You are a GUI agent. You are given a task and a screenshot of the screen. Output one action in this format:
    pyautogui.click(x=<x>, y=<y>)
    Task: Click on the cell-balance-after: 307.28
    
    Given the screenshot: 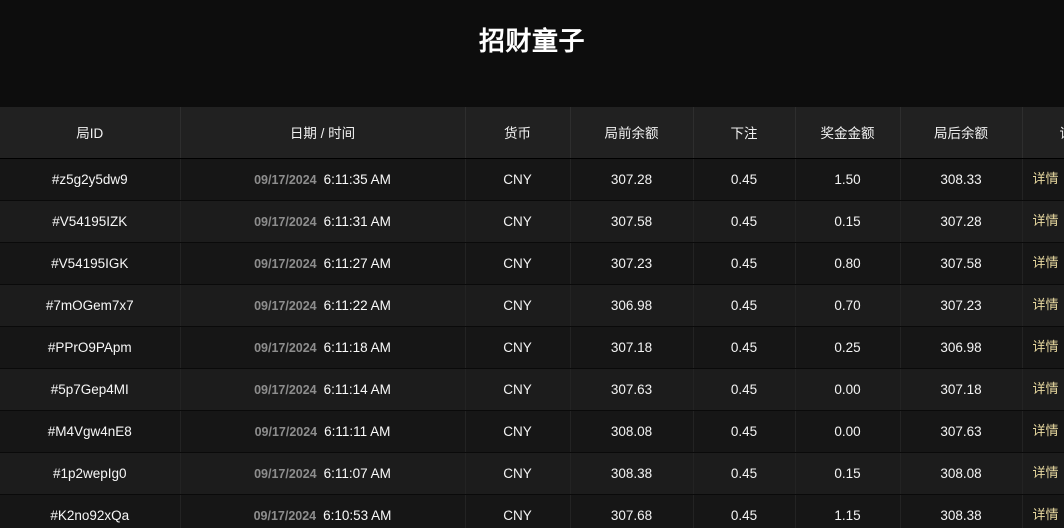 What is the action you would take?
    pyautogui.click(x=961, y=221)
    